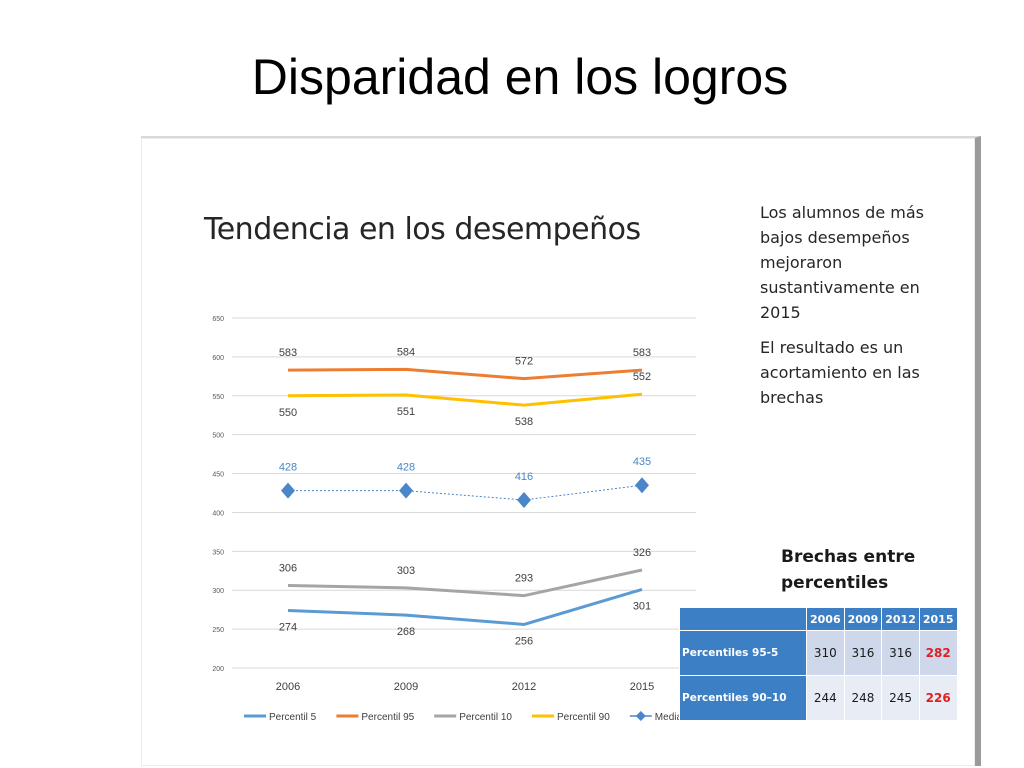  I want to click on legend-label: Percentil 5, so click(293, 717).